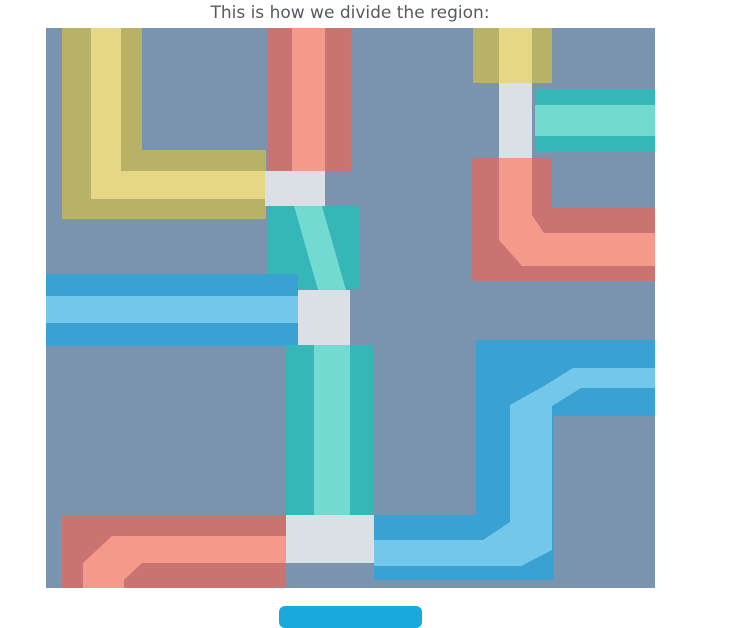 This screenshot has height=628, width=736. I want to click on junction-top-right, so click(515, 123).